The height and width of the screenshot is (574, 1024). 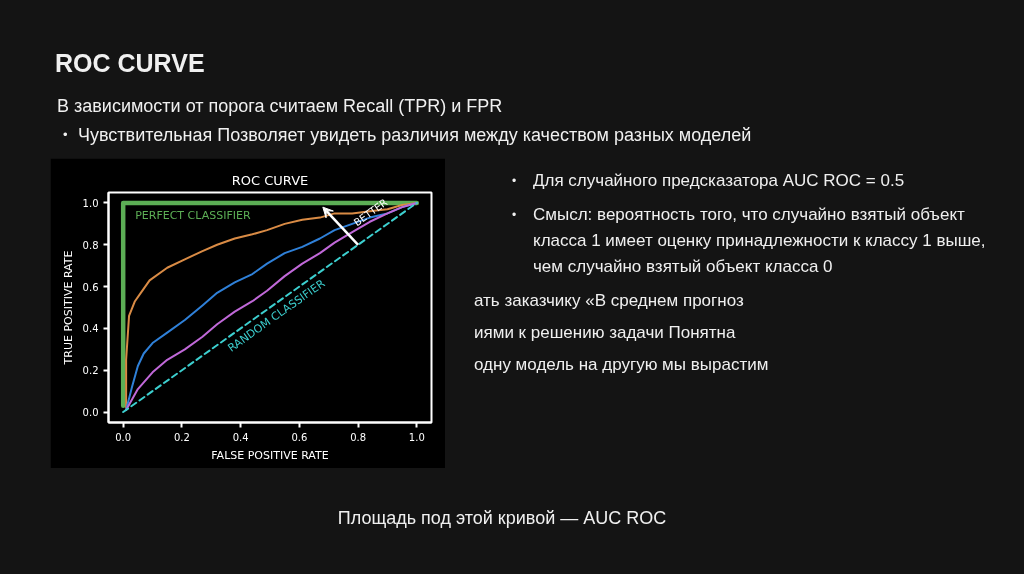 I want to click on text: В зависимости от порога считаем Recall (TPR) и FPR, so click(x=279, y=106).